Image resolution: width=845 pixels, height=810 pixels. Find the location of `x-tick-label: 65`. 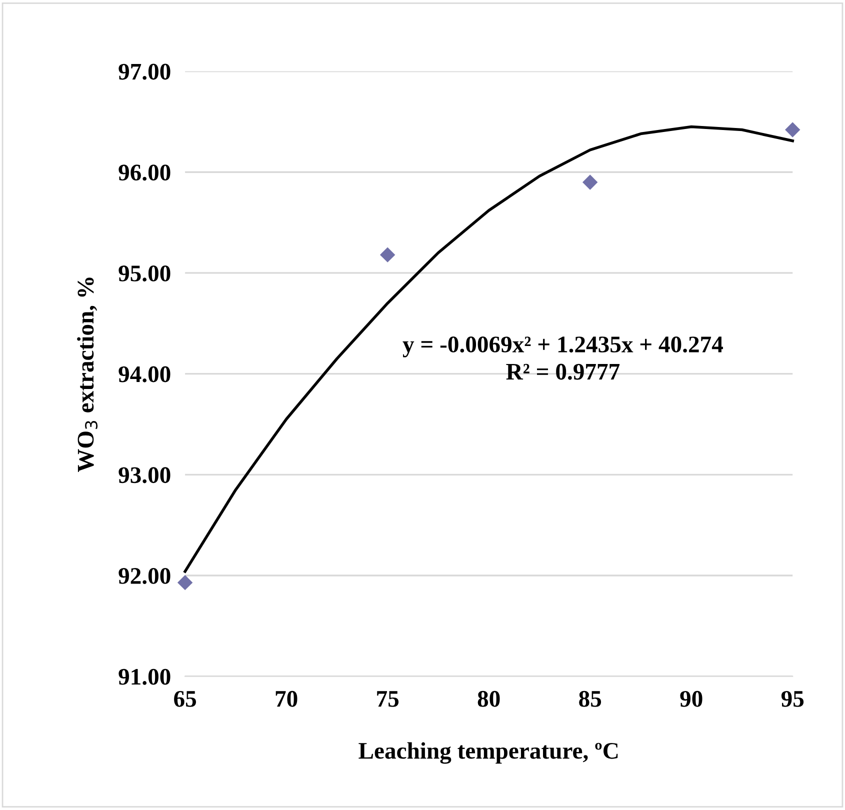

x-tick-label: 65 is located at coordinates (185, 698).